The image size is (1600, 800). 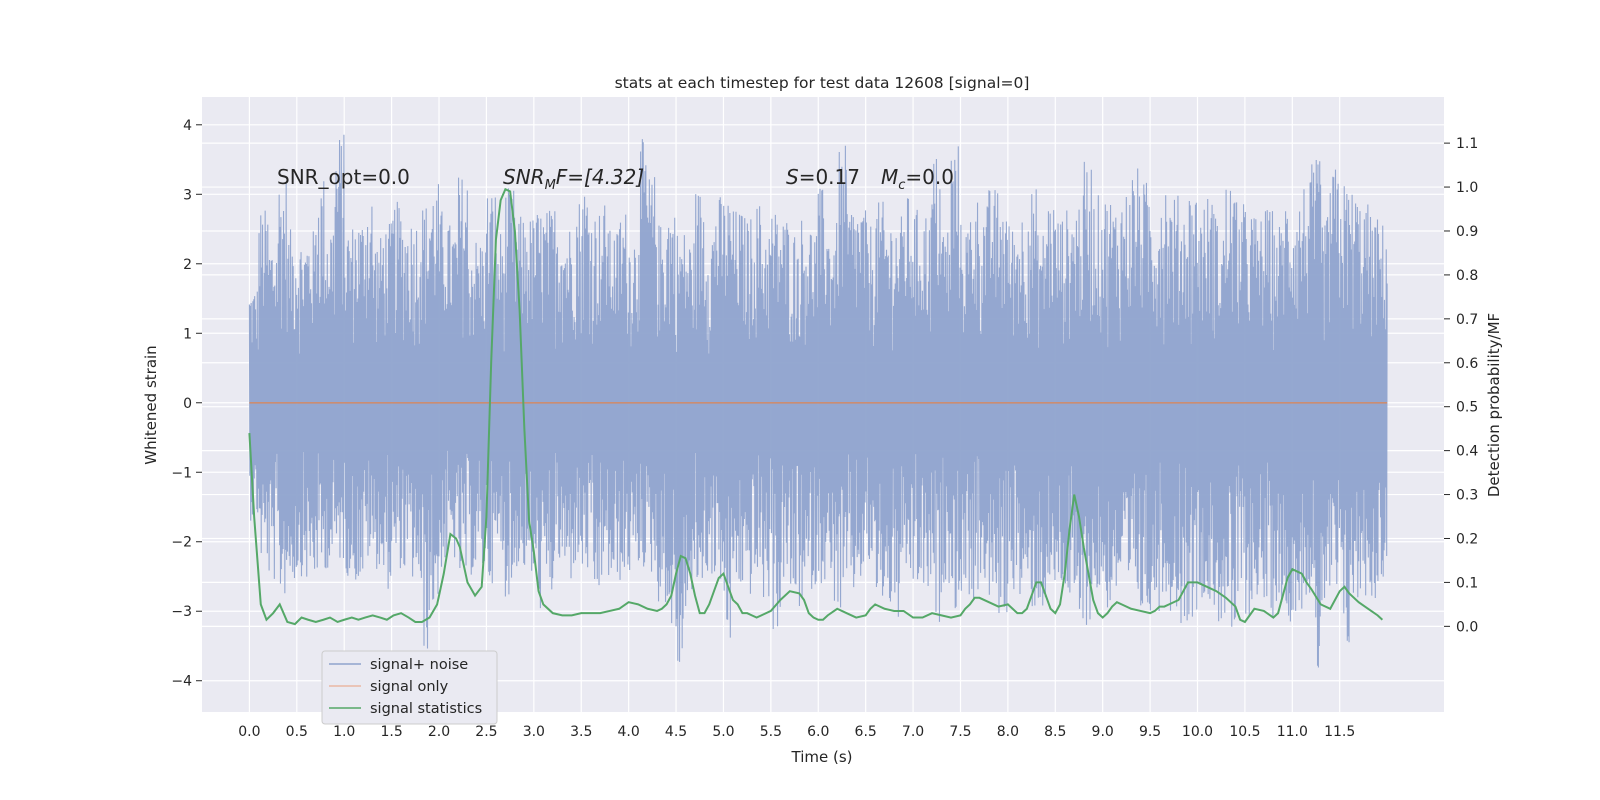 I want to click on x-axis-label: Time (s), so click(x=822, y=757).